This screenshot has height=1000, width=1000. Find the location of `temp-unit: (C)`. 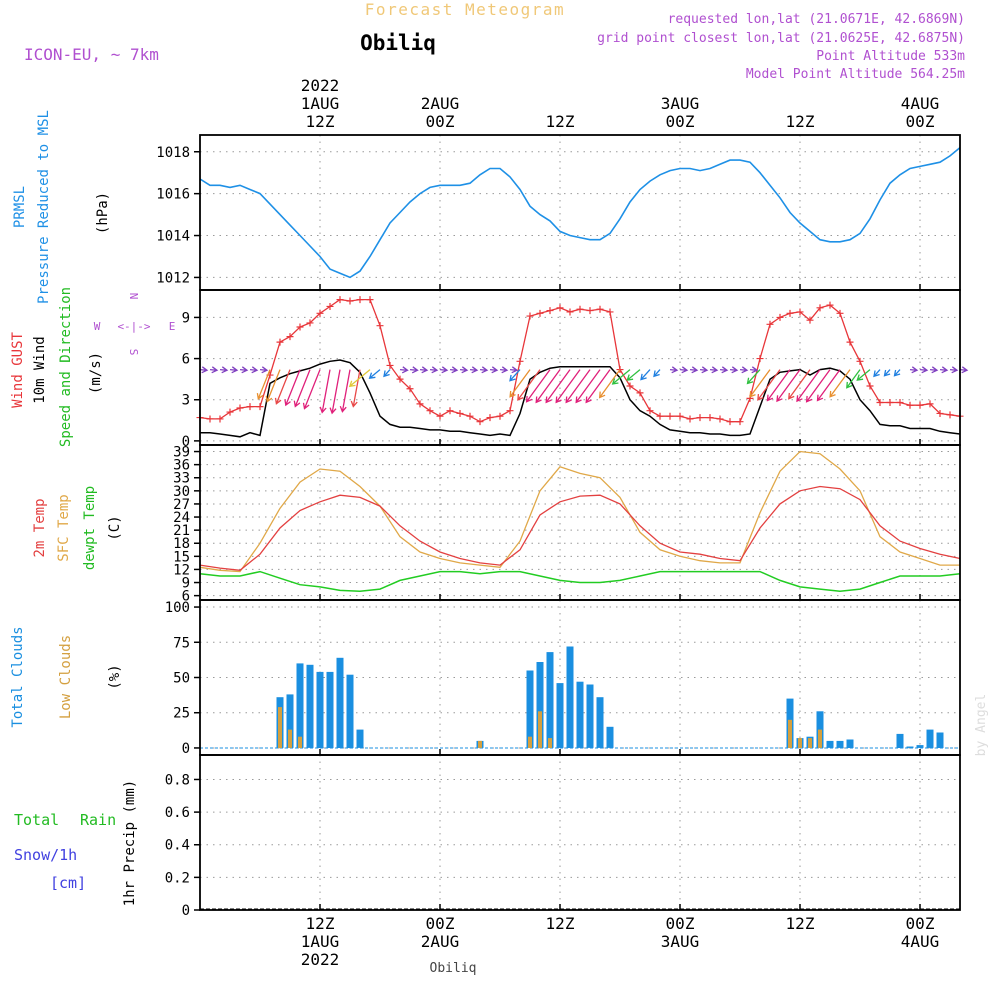

temp-unit: (C) is located at coordinates (115, 527).